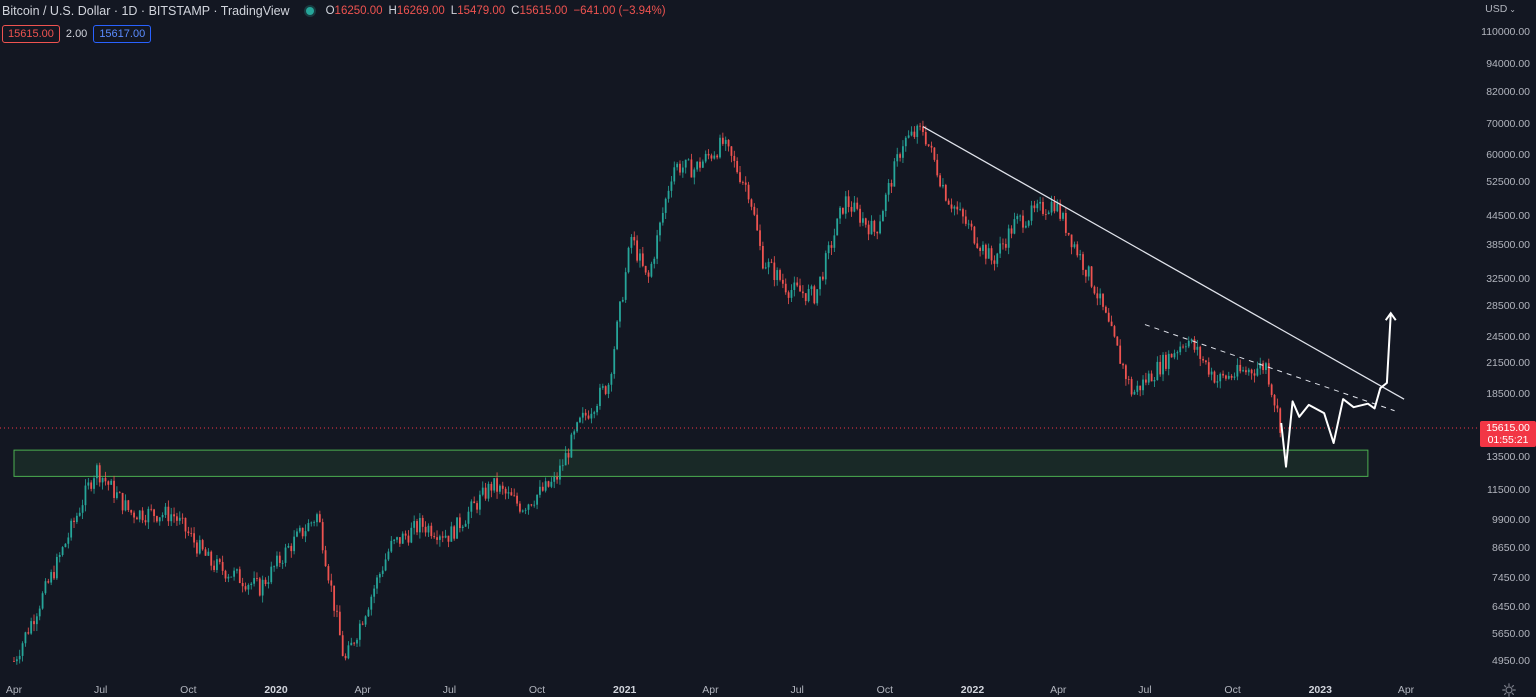 This screenshot has height=697, width=1536. I want to click on forecast-path, so click(1336, 390).